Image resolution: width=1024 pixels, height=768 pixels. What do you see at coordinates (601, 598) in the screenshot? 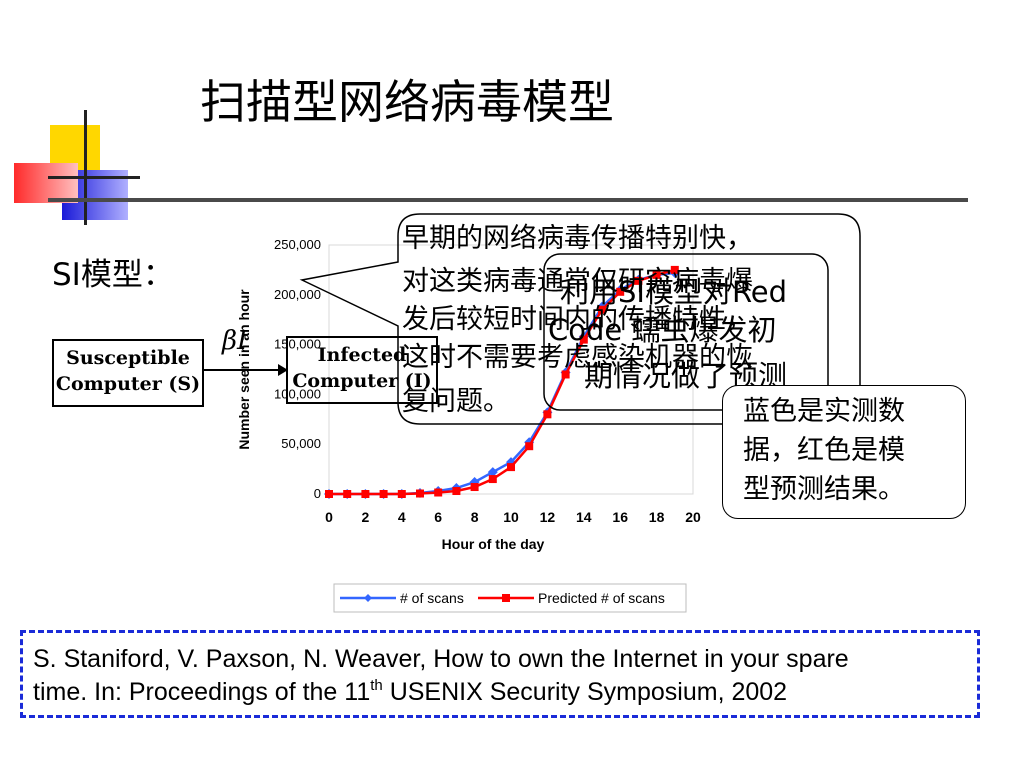
I see `legend-label-1: Predicted # of scans` at bounding box center [601, 598].